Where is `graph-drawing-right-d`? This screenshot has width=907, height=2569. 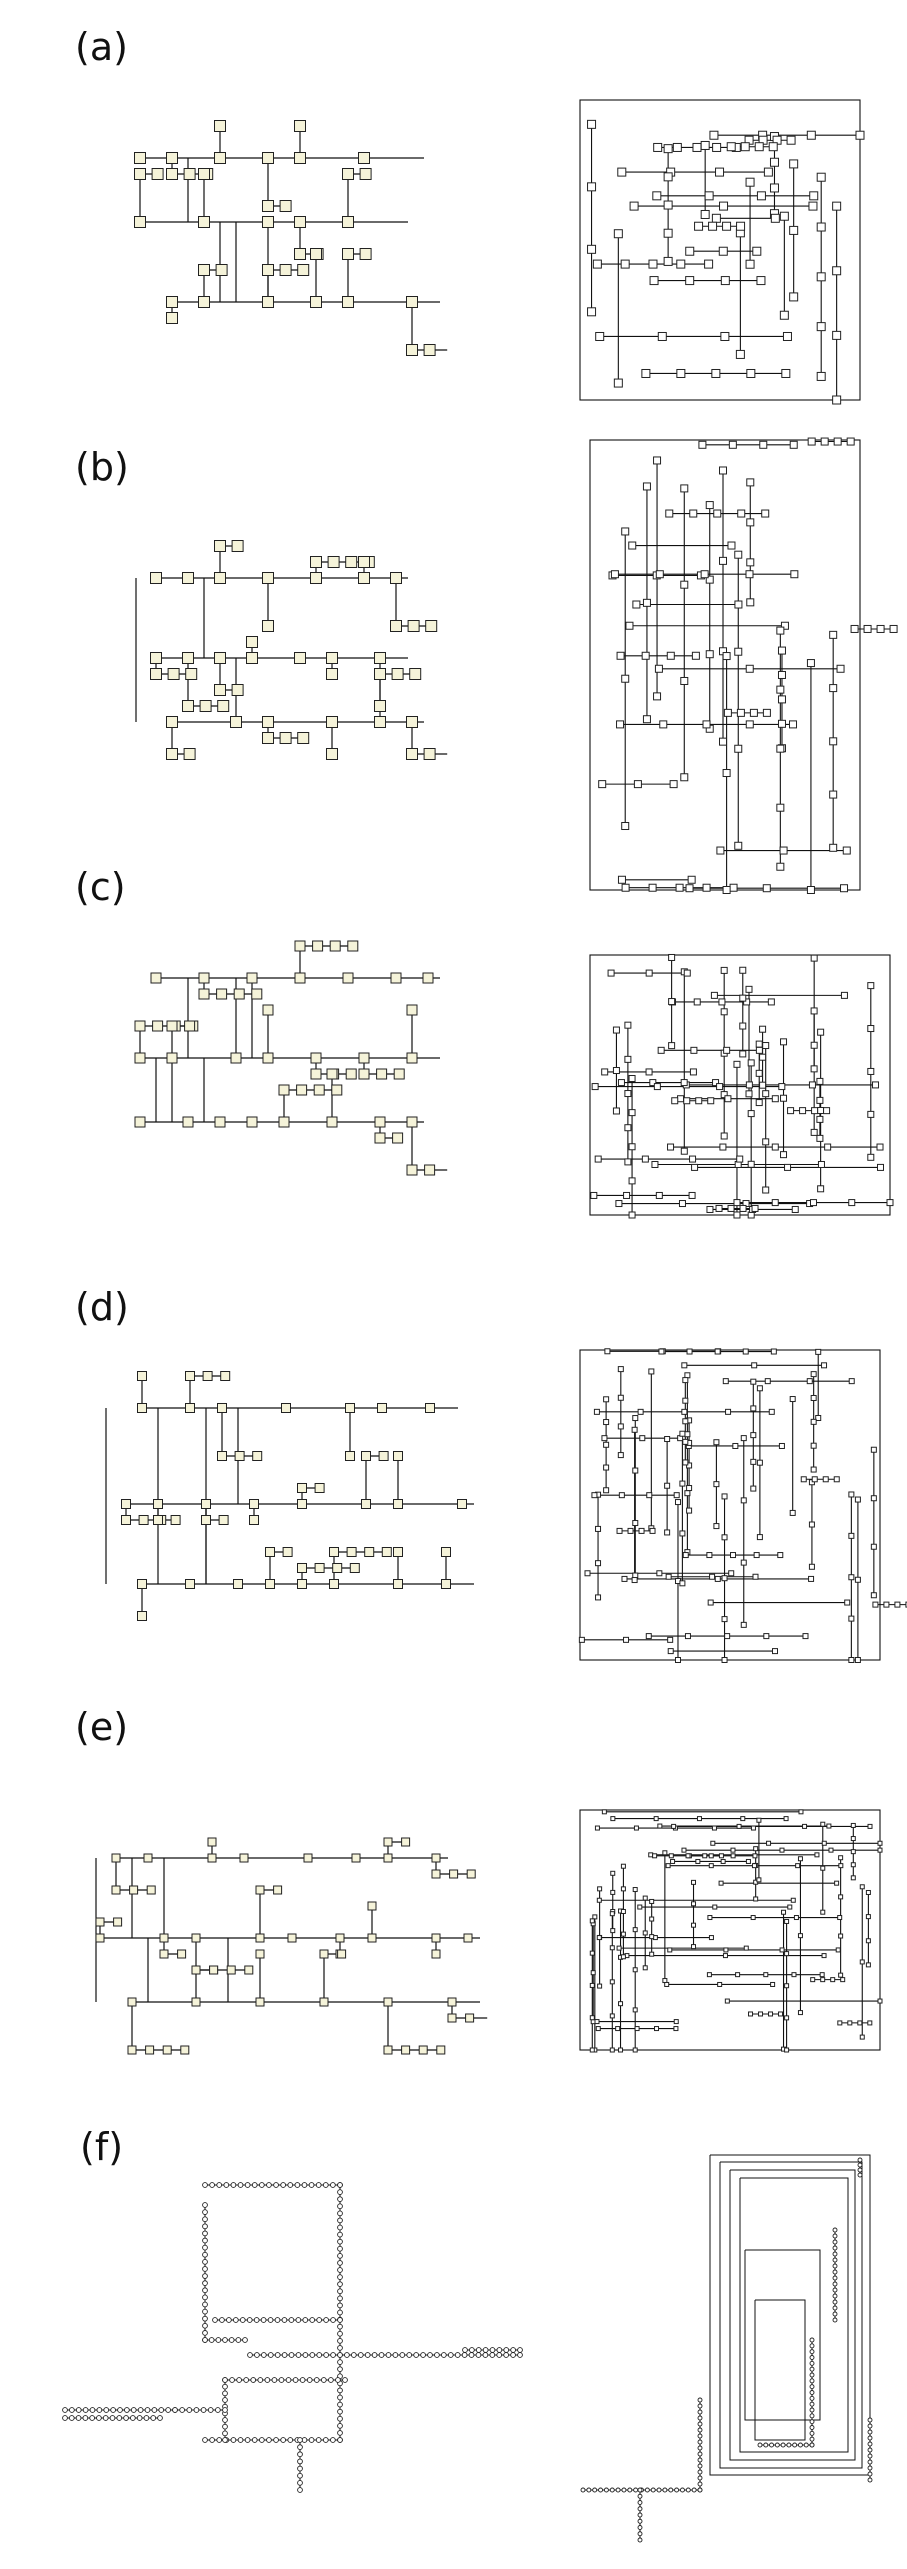
graph-drawing-right-d is located at coordinates (742, 1505).